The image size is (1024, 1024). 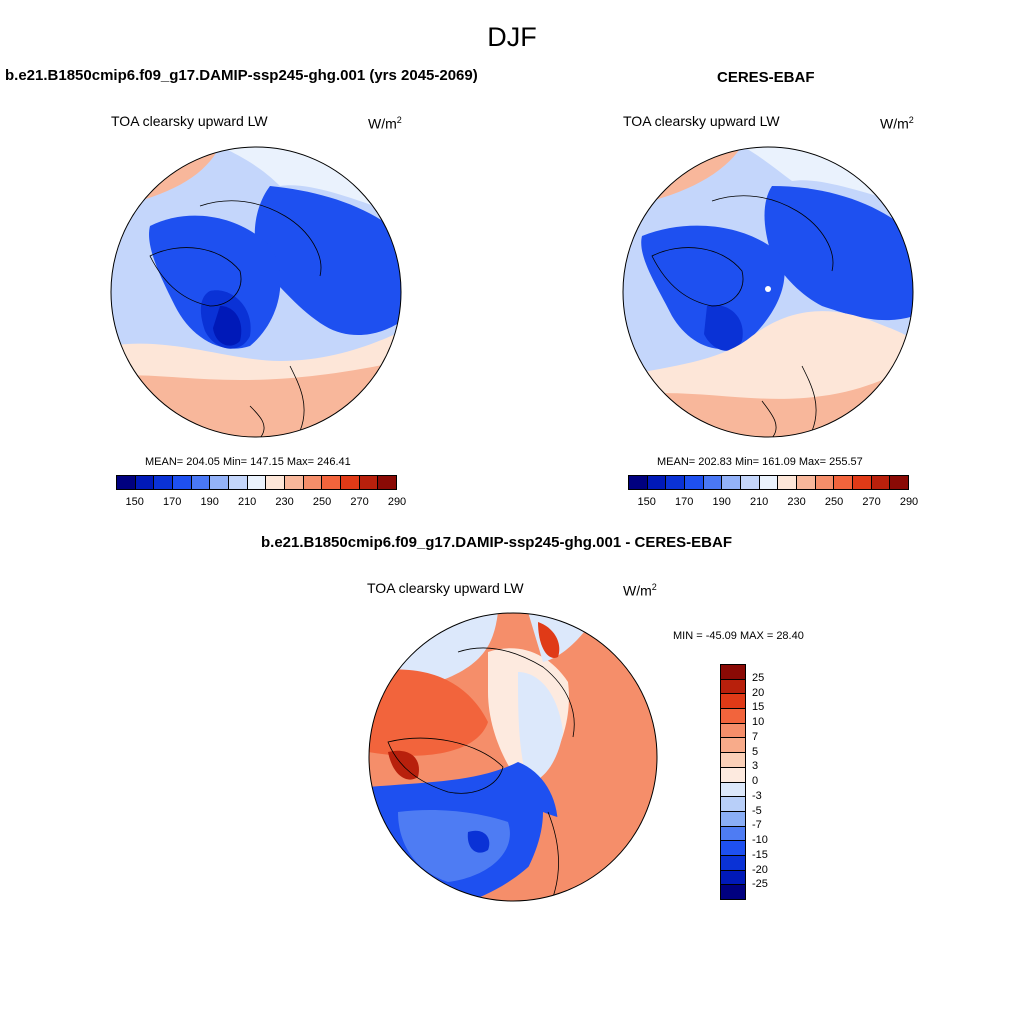 What do you see at coordinates (768, 292) in the screenshot?
I see `panel2-polar-map` at bounding box center [768, 292].